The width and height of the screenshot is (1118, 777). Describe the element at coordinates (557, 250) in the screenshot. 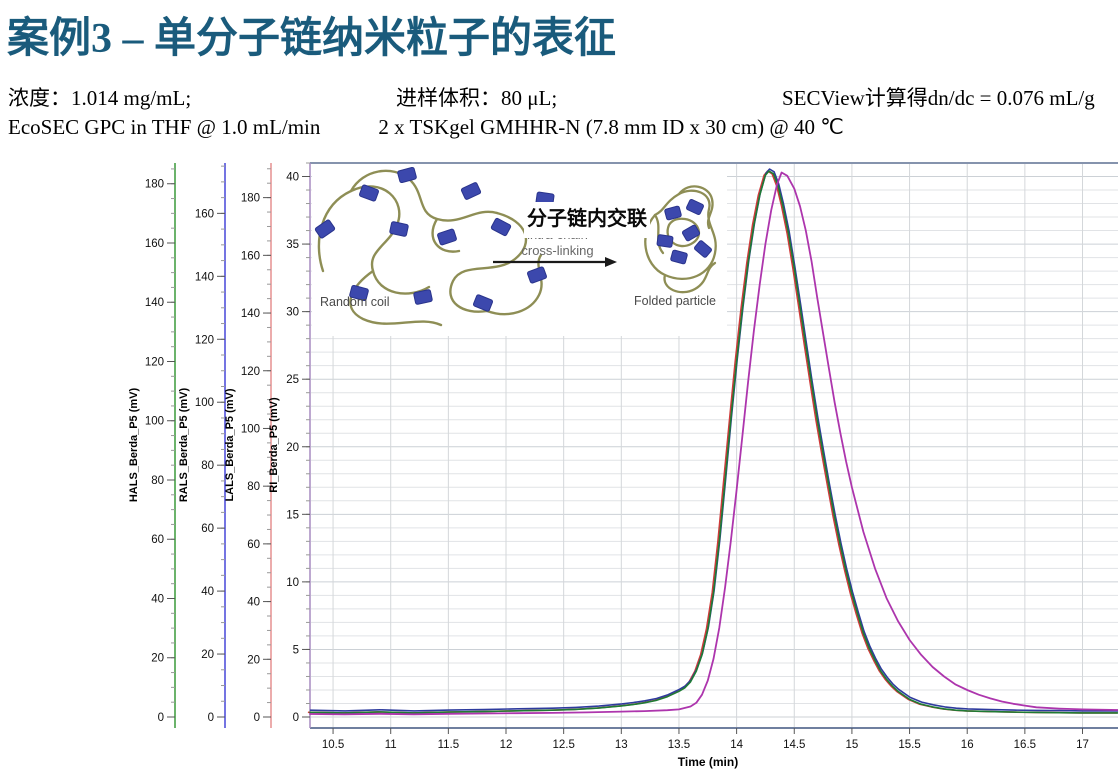

I see `cross-linking-label: cross-linking` at that location.